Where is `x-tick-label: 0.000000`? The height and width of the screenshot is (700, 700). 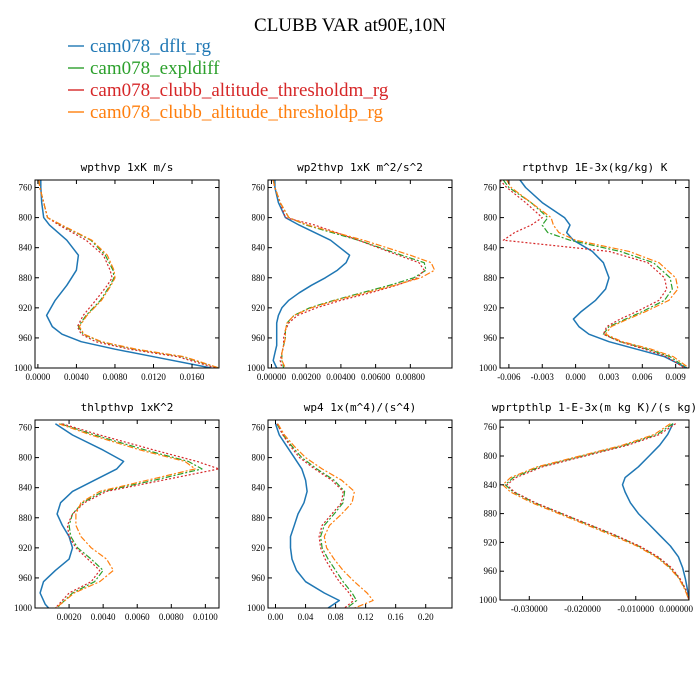
x-tick-label: 0.000000 is located at coordinates (676, 609).